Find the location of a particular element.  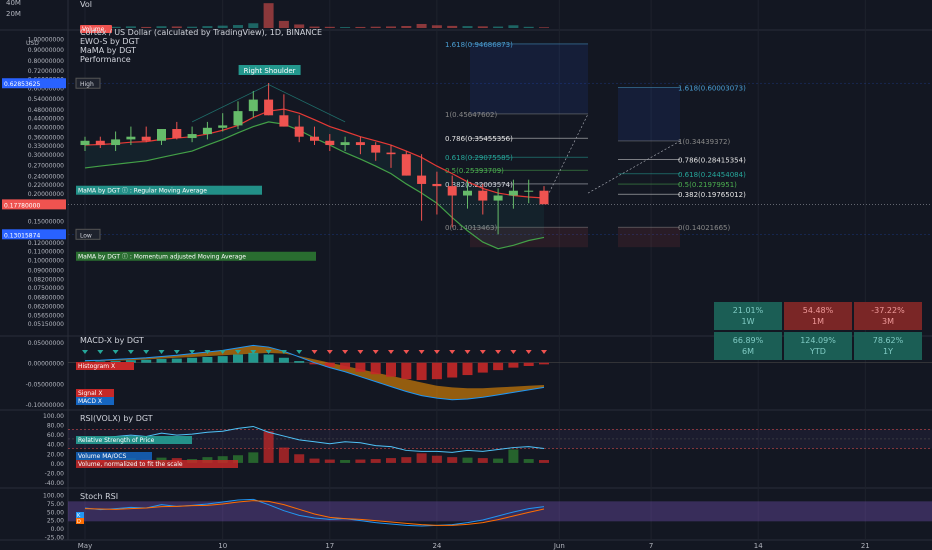

time-tick: 24 is located at coordinates (436, 546).